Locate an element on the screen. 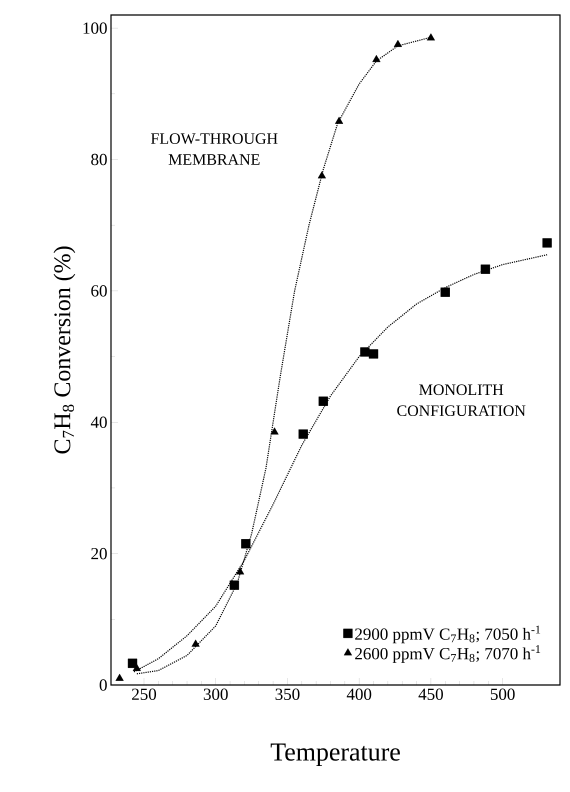 Image resolution: width=570 pixels, height=792 pixels. x-tick-label: 250 is located at coordinates (144, 694).